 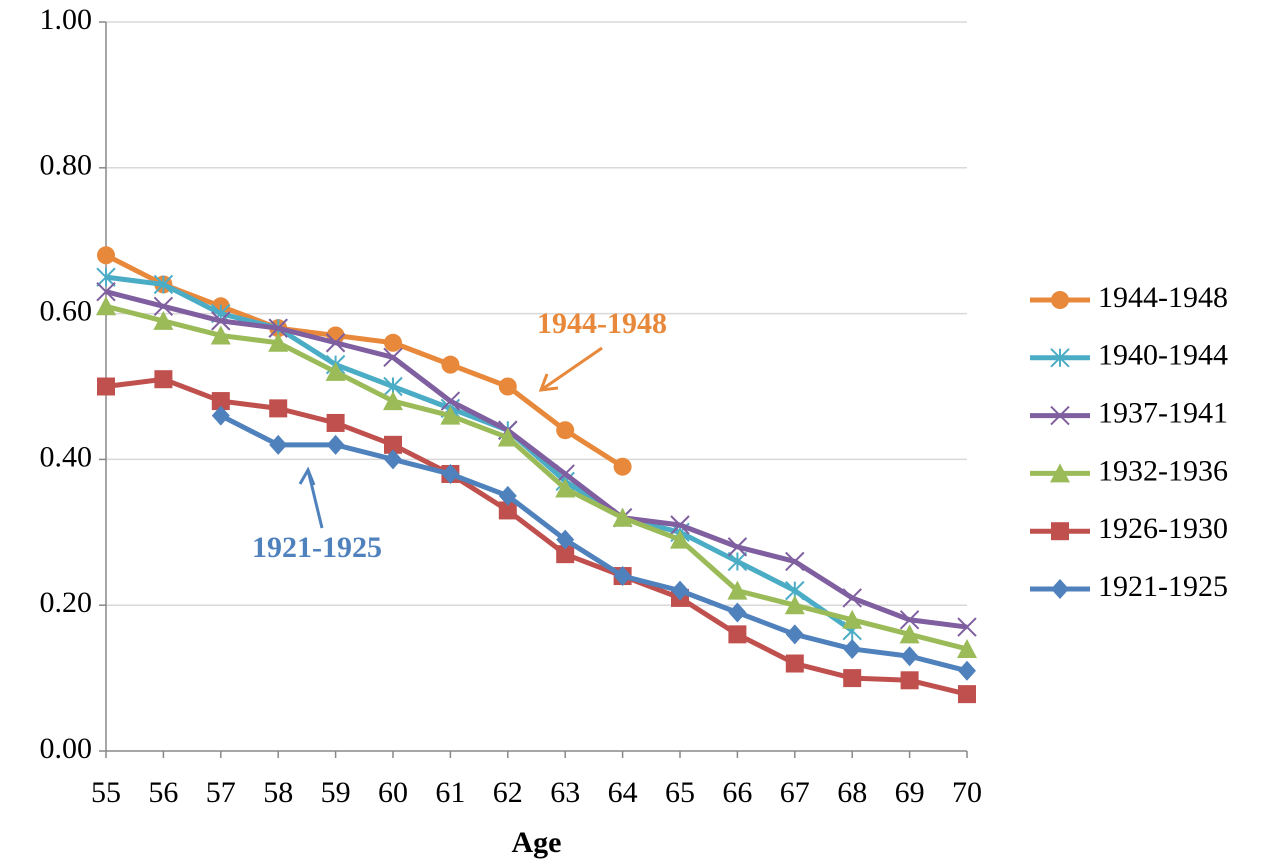 What do you see at coordinates (66, 748) in the screenshot?
I see `y-tick-label: 0.00` at bounding box center [66, 748].